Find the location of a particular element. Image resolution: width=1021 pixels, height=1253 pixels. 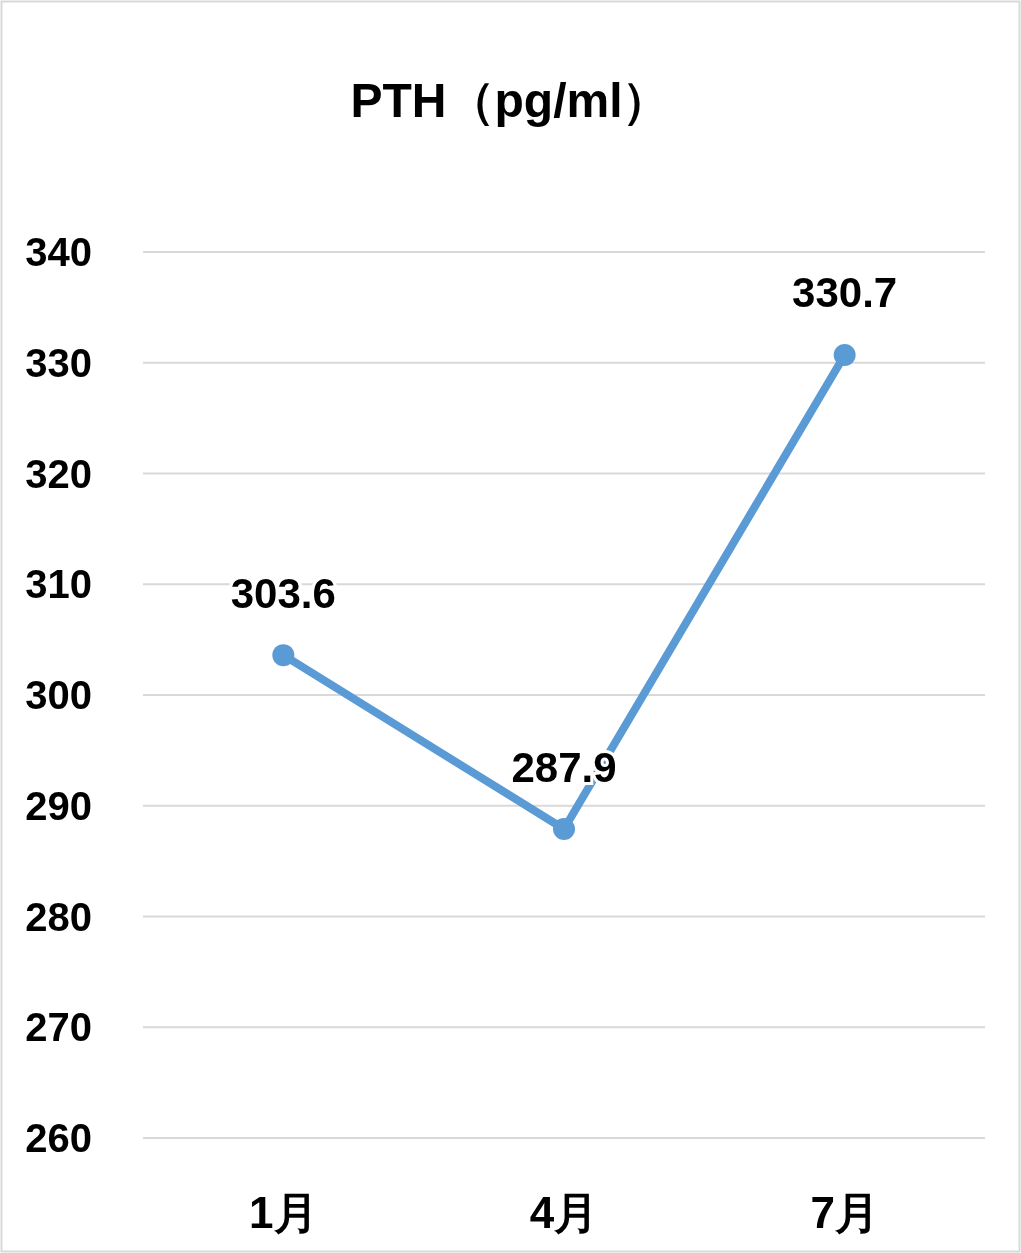

x-tick-label: 4月 is located at coordinates (564, 1212).